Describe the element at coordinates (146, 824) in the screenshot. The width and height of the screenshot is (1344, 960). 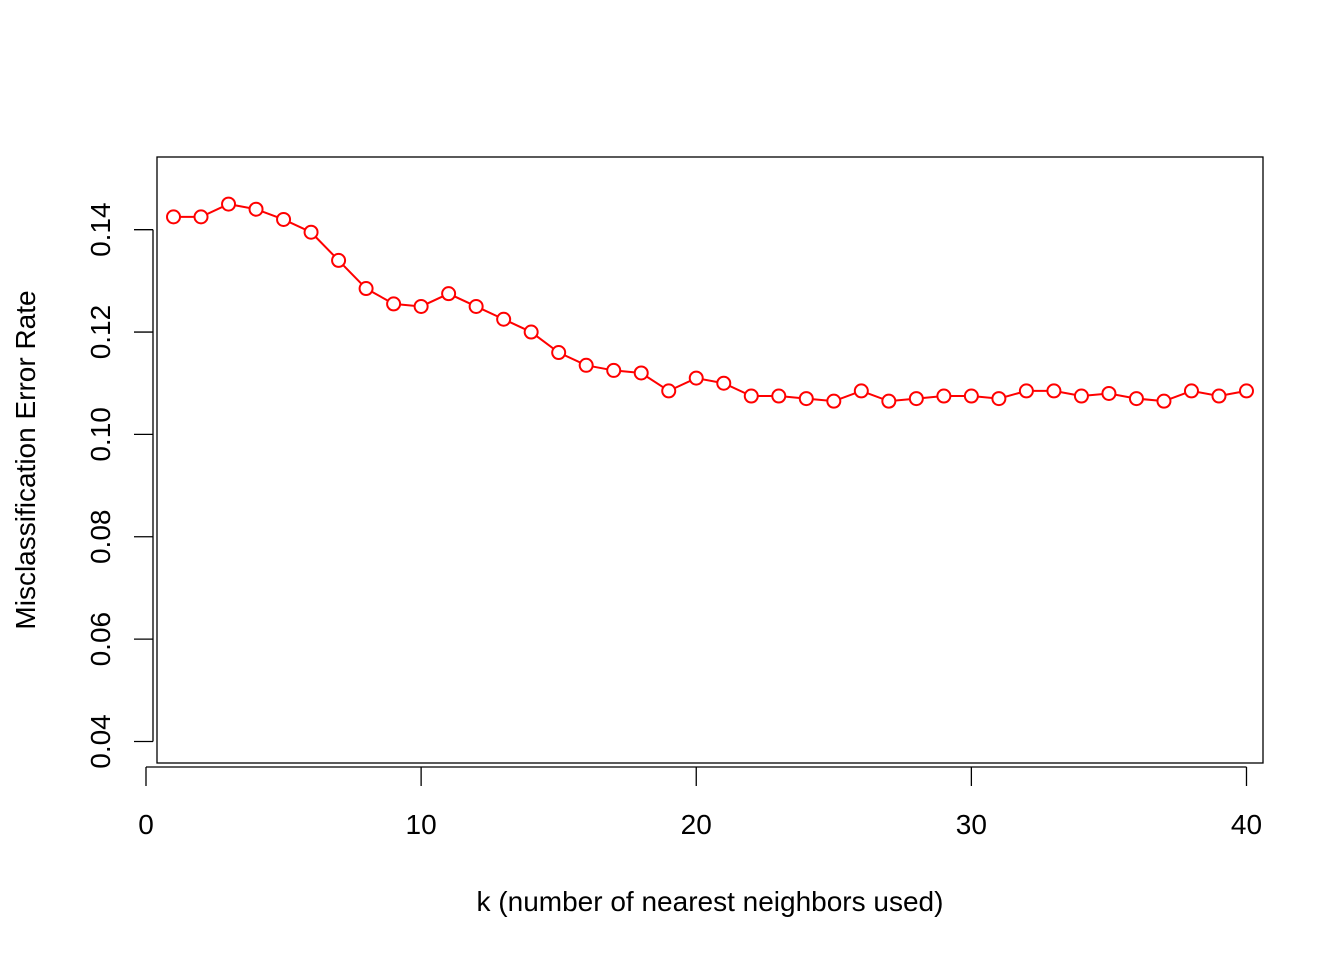
I see `x-tick-label: 0` at that location.